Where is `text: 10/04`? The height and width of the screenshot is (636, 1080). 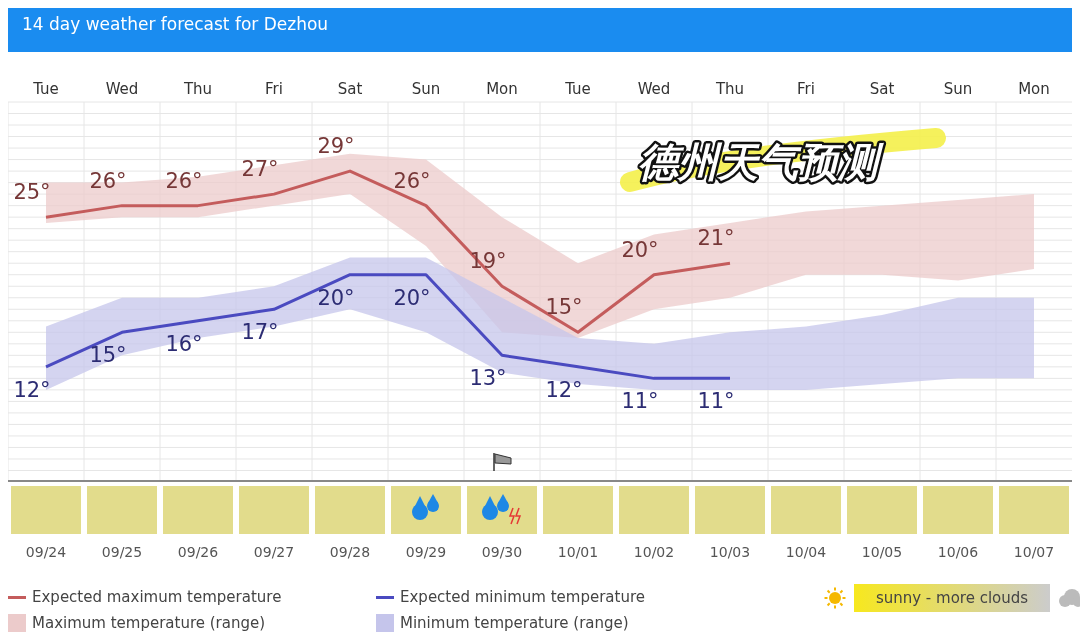
text: 10/04 is located at coordinates (806, 552).